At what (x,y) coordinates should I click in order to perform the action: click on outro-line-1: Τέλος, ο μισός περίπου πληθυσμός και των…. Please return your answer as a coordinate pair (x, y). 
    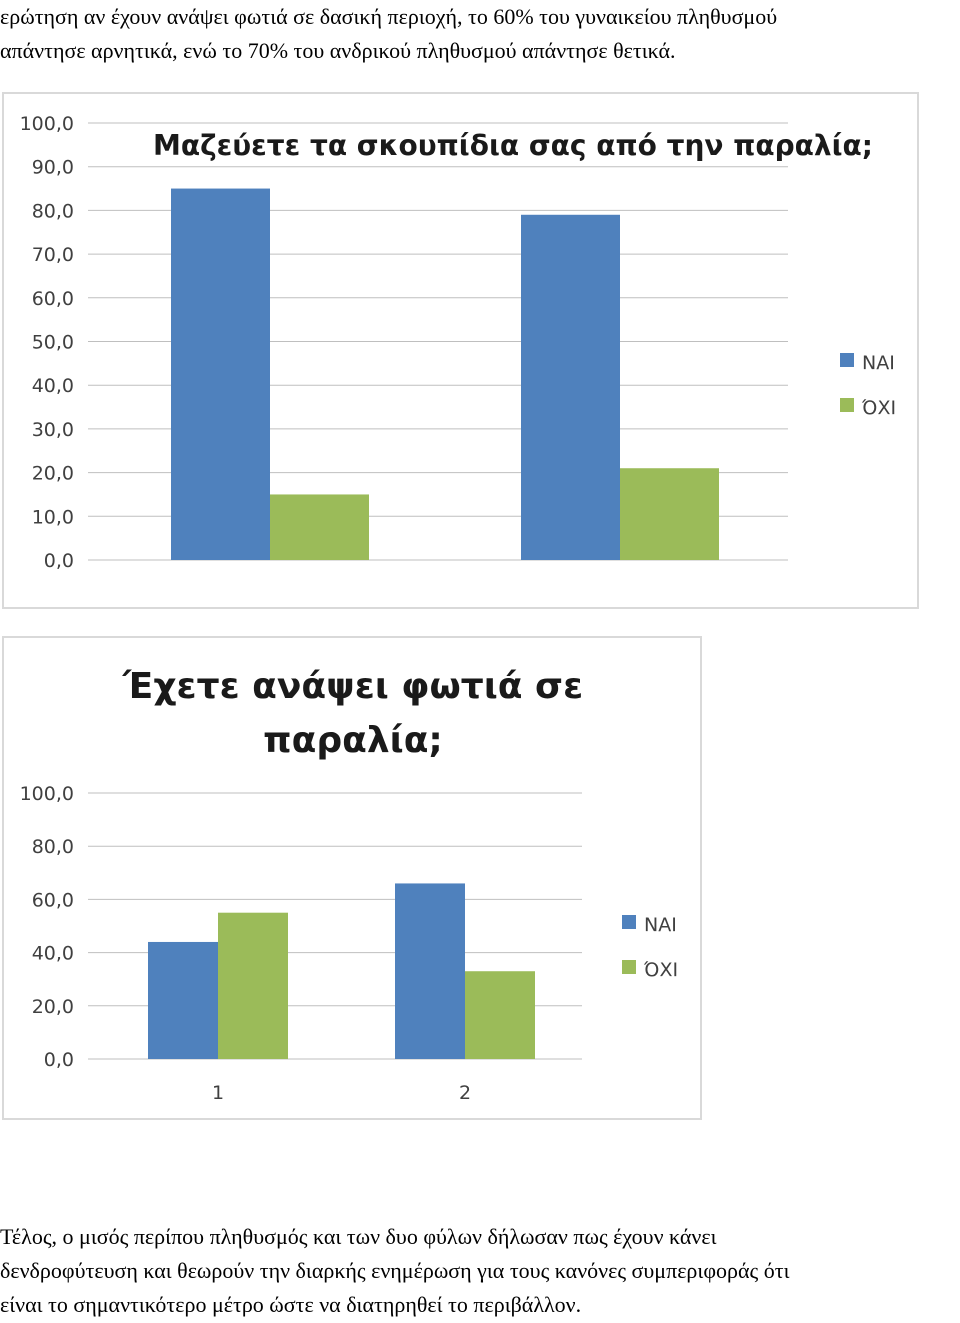
    Looking at the image, I should click on (358, 1236).